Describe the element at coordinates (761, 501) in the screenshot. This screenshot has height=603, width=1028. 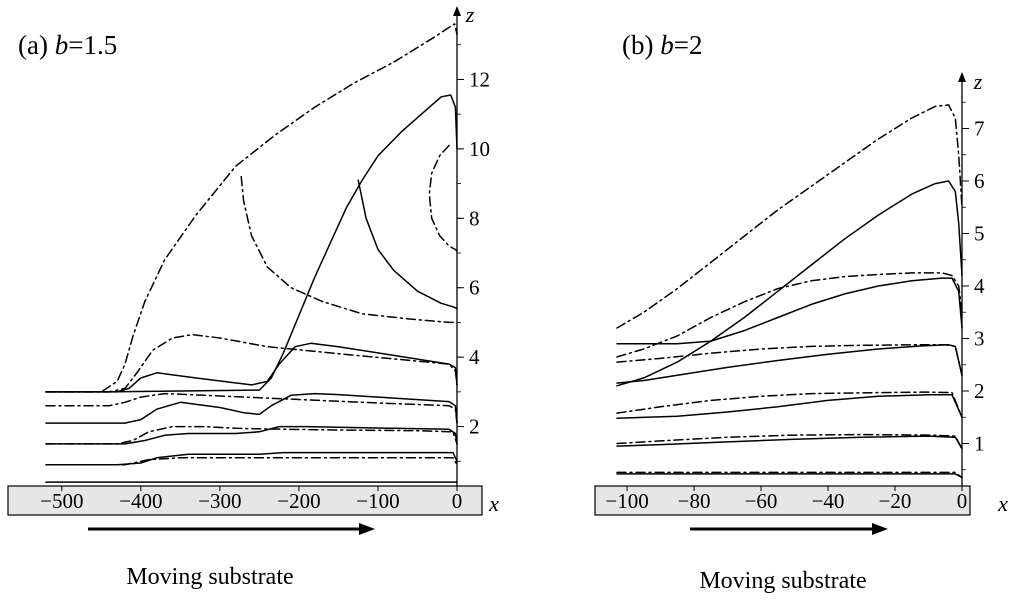
I see `x-tick-label: −60` at that location.